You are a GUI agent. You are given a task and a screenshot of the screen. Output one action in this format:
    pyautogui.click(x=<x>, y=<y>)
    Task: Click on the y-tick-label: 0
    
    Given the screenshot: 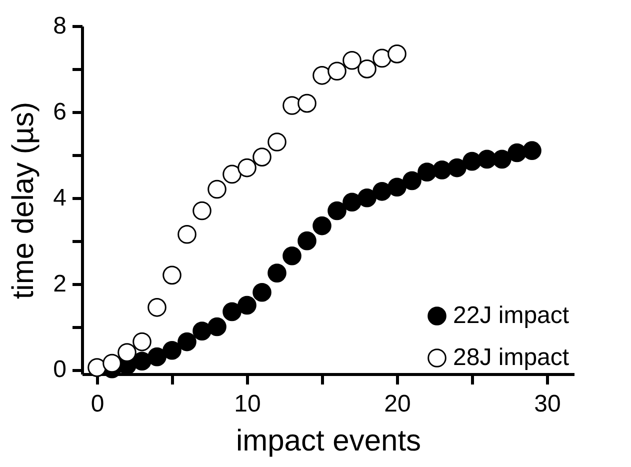 What is the action you would take?
    pyautogui.click(x=59, y=370)
    